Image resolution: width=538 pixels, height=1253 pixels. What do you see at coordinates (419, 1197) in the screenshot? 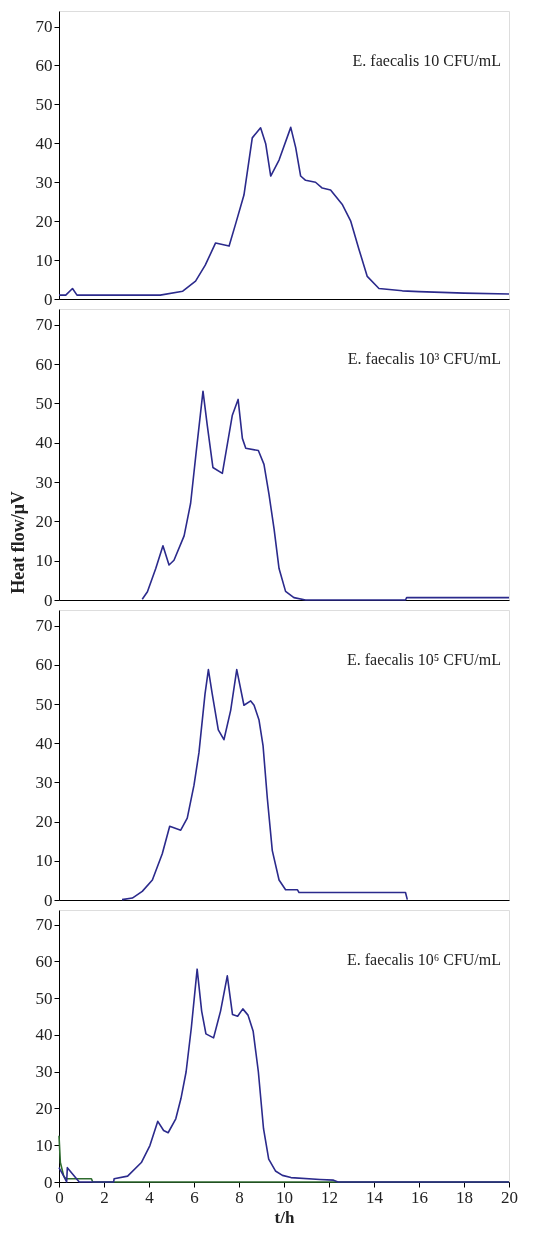
I see `x-tick-label: 16` at bounding box center [419, 1197].